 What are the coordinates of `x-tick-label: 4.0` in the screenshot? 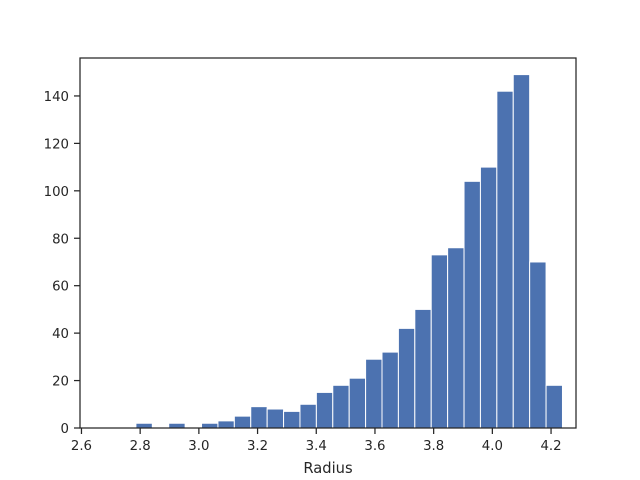 It's located at (492, 446).